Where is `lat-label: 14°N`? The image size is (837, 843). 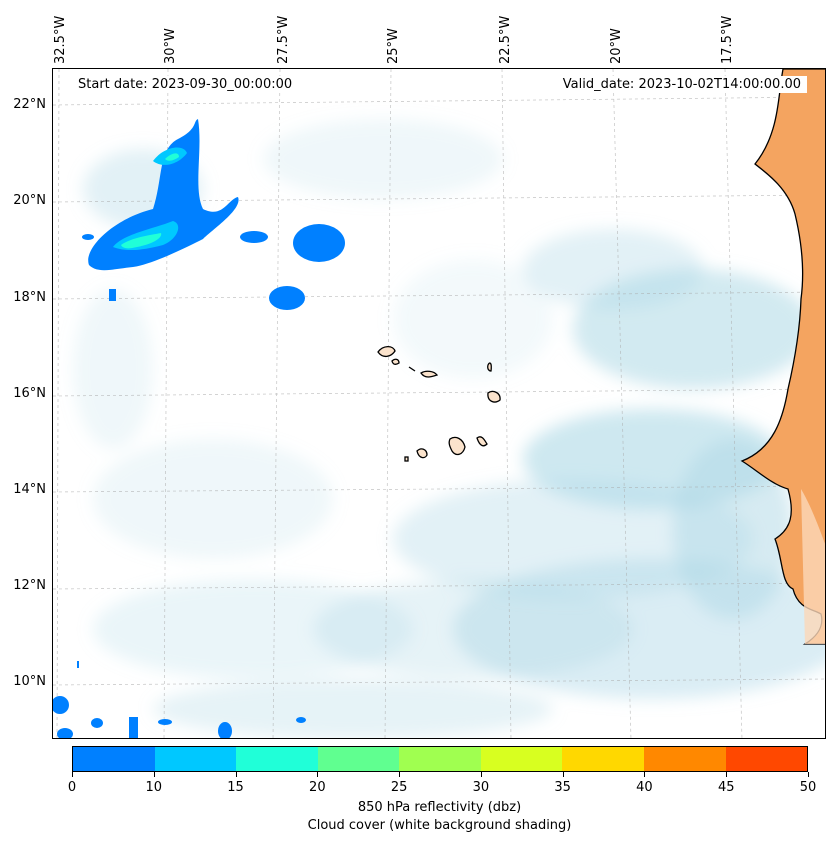 lat-label: 14°N is located at coordinates (29, 489).